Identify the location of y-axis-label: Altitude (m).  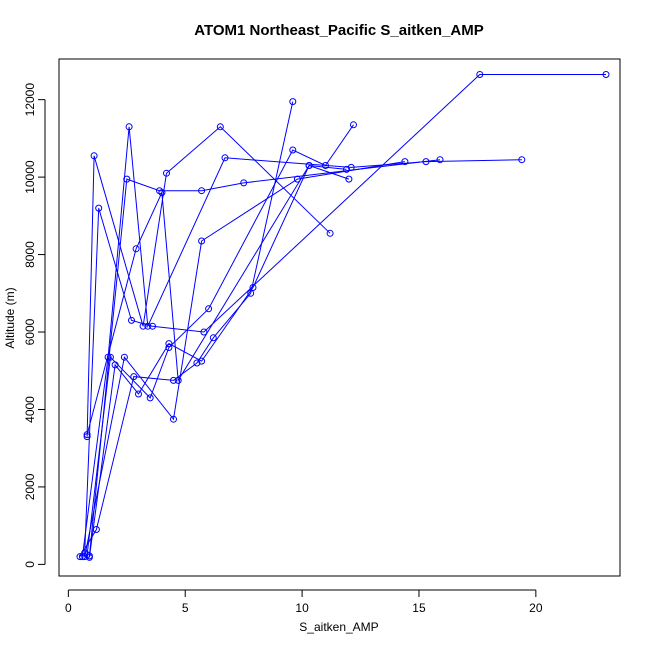
(10, 317).